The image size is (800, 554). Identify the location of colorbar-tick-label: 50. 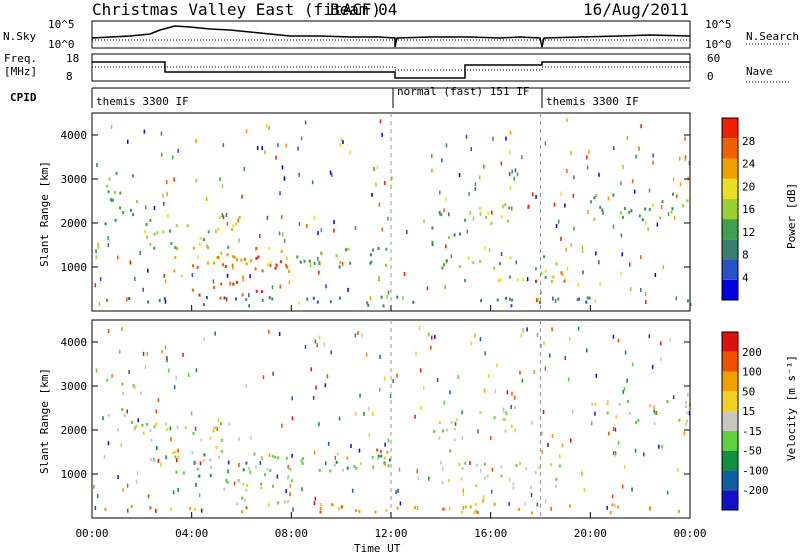
(748, 391).